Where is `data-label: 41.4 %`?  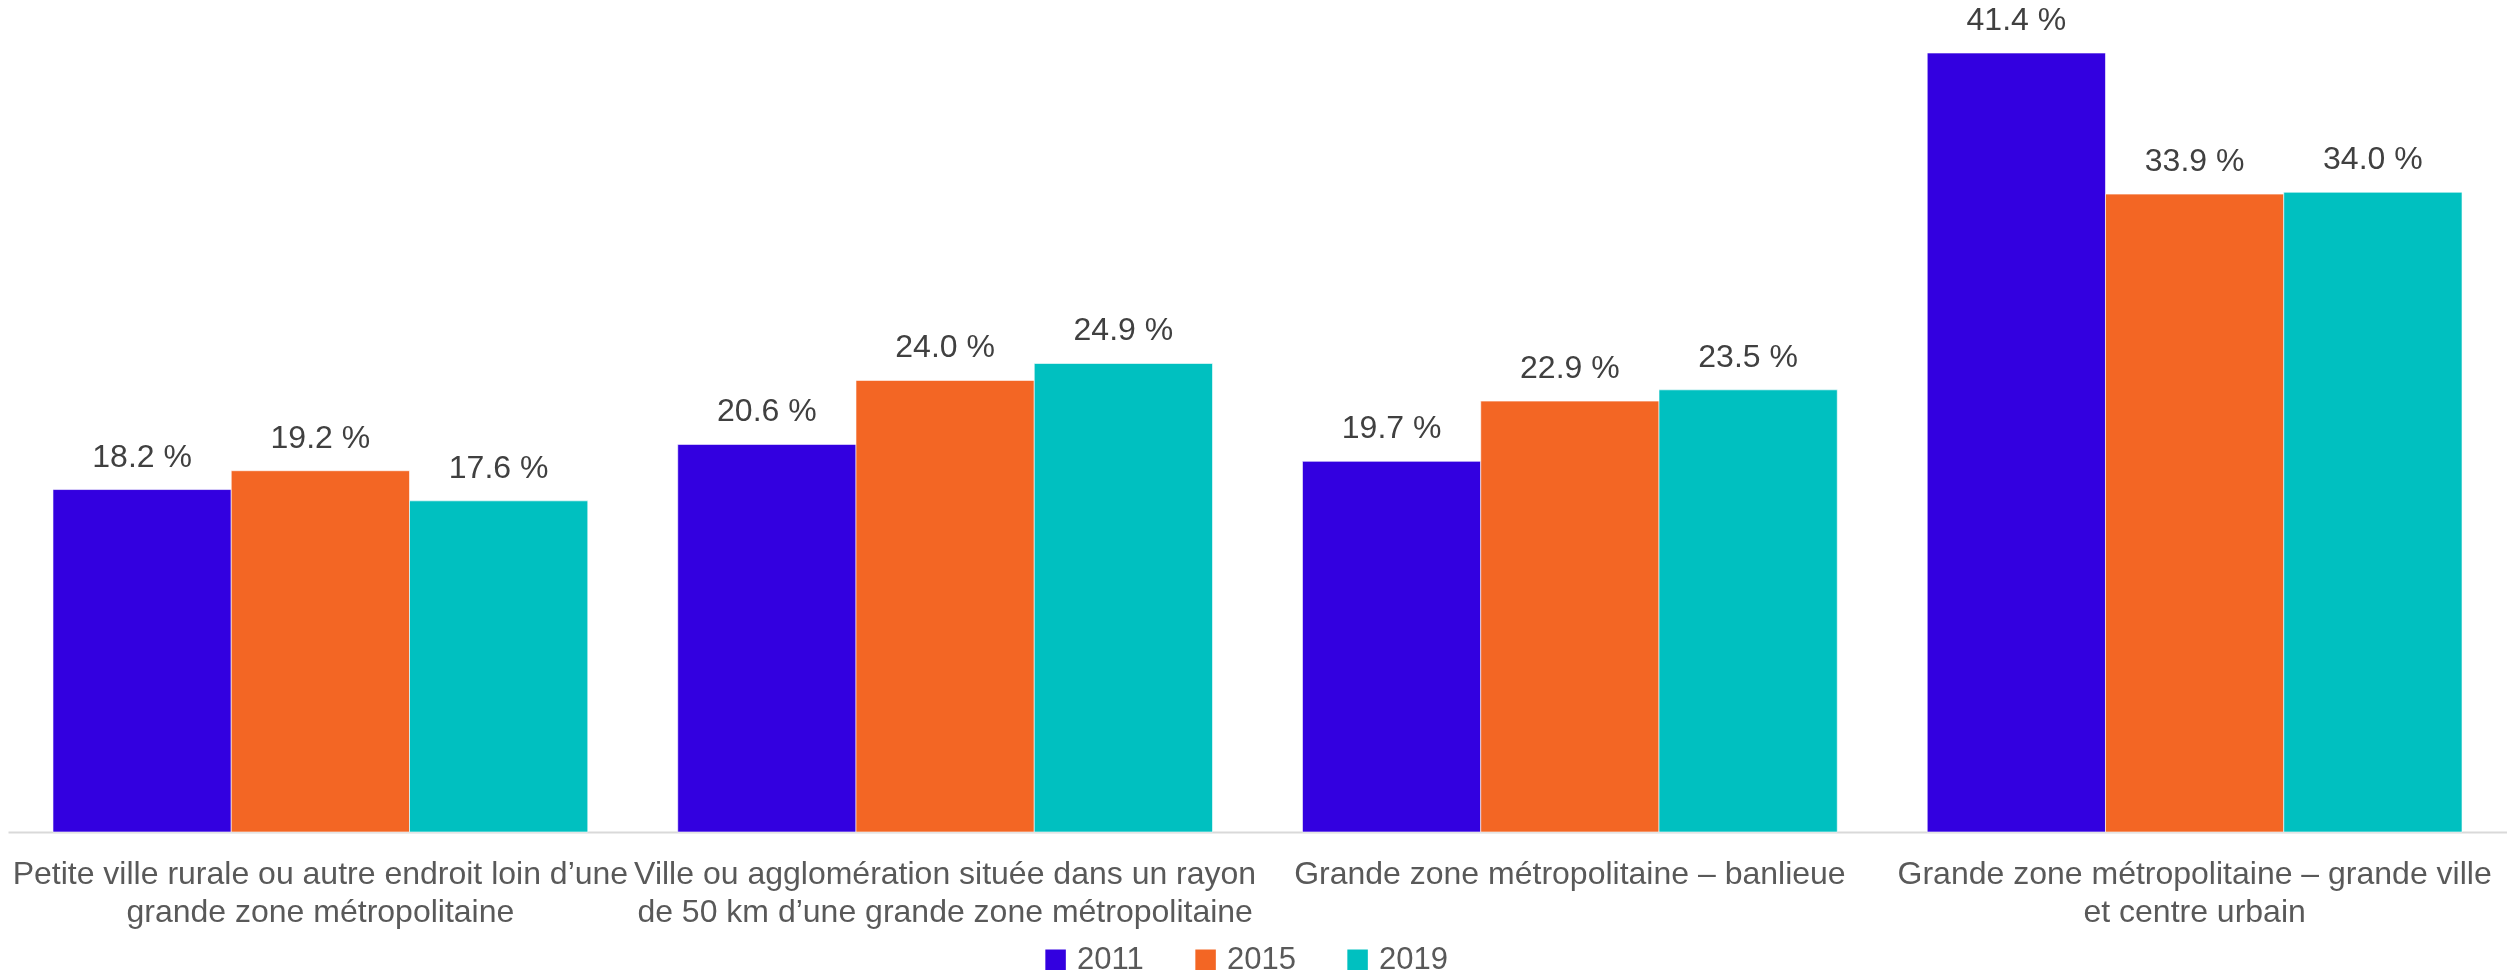 data-label: 41.4 % is located at coordinates (2016, 19).